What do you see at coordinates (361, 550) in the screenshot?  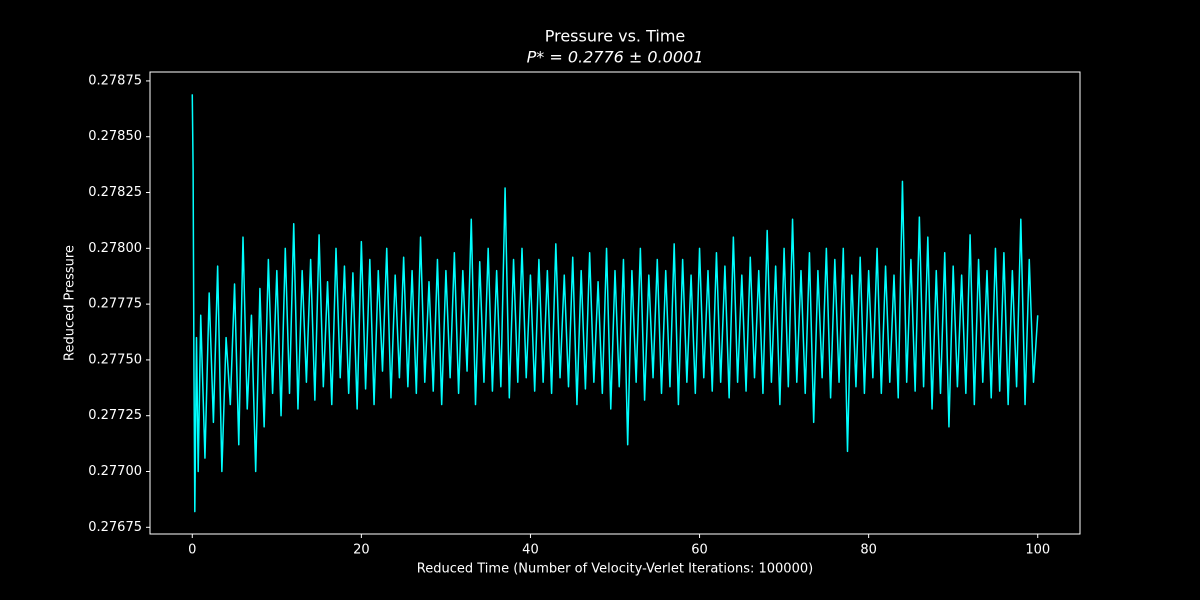 I see `x-tick-label: 20` at bounding box center [361, 550].